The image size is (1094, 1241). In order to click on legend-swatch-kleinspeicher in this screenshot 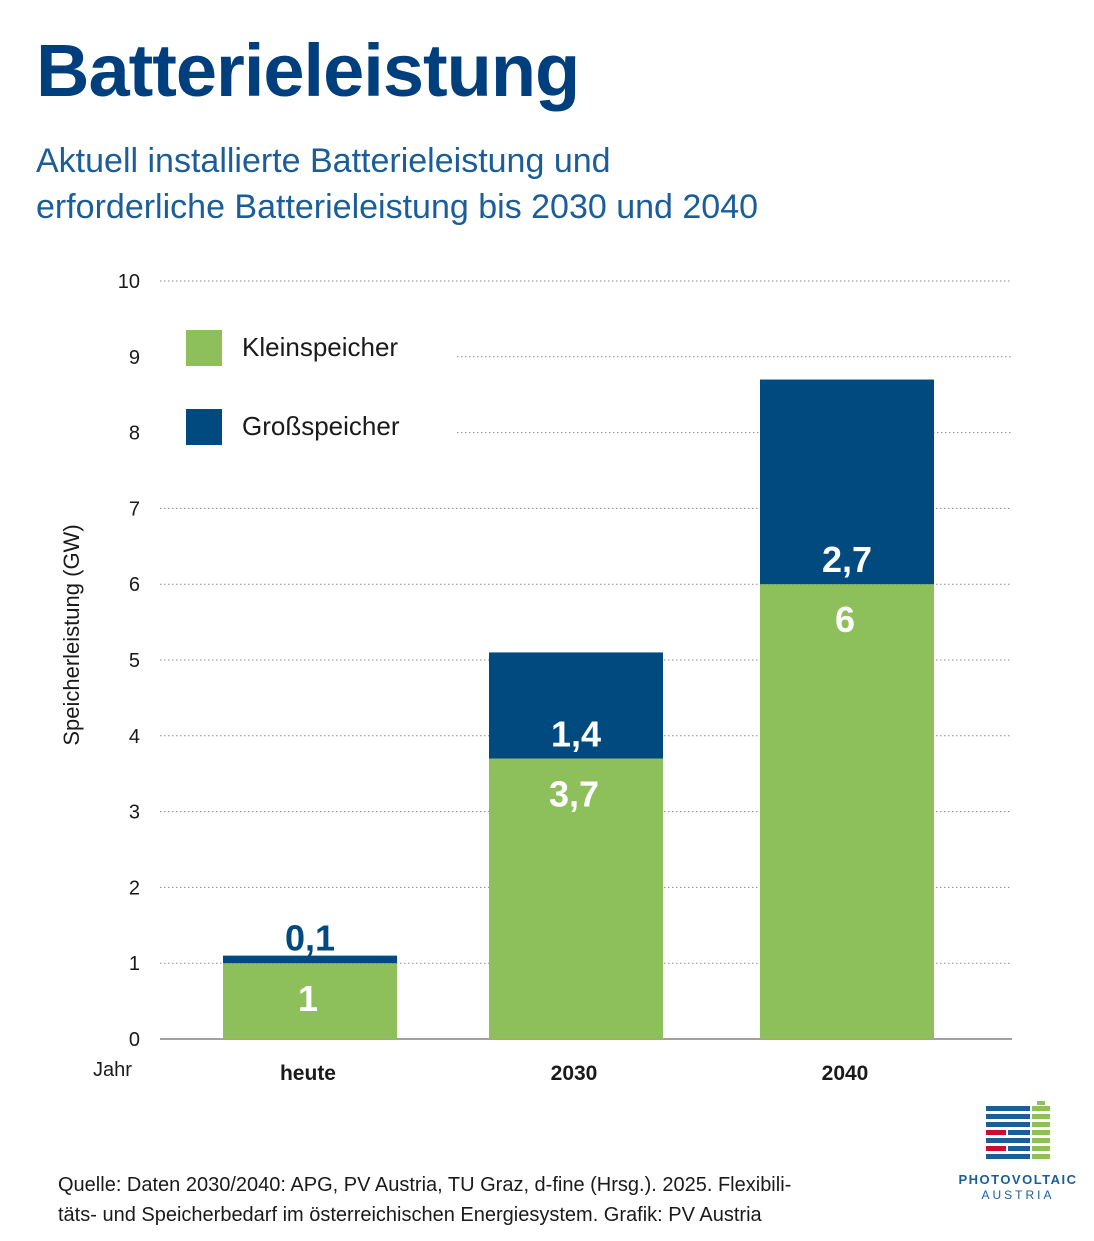, I will do `click(204, 348)`.